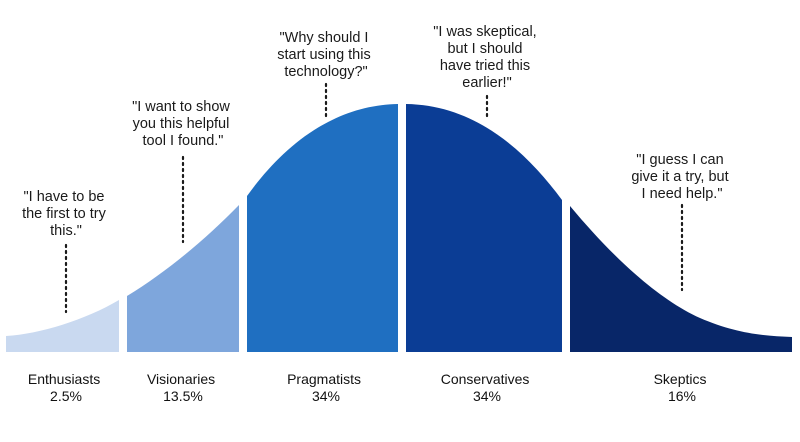 This screenshot has width=800, height=442. Describe the element at coordinates (682, 387) in the screenshot. I see `label-skeptics: Skeptics 16%` at that location.